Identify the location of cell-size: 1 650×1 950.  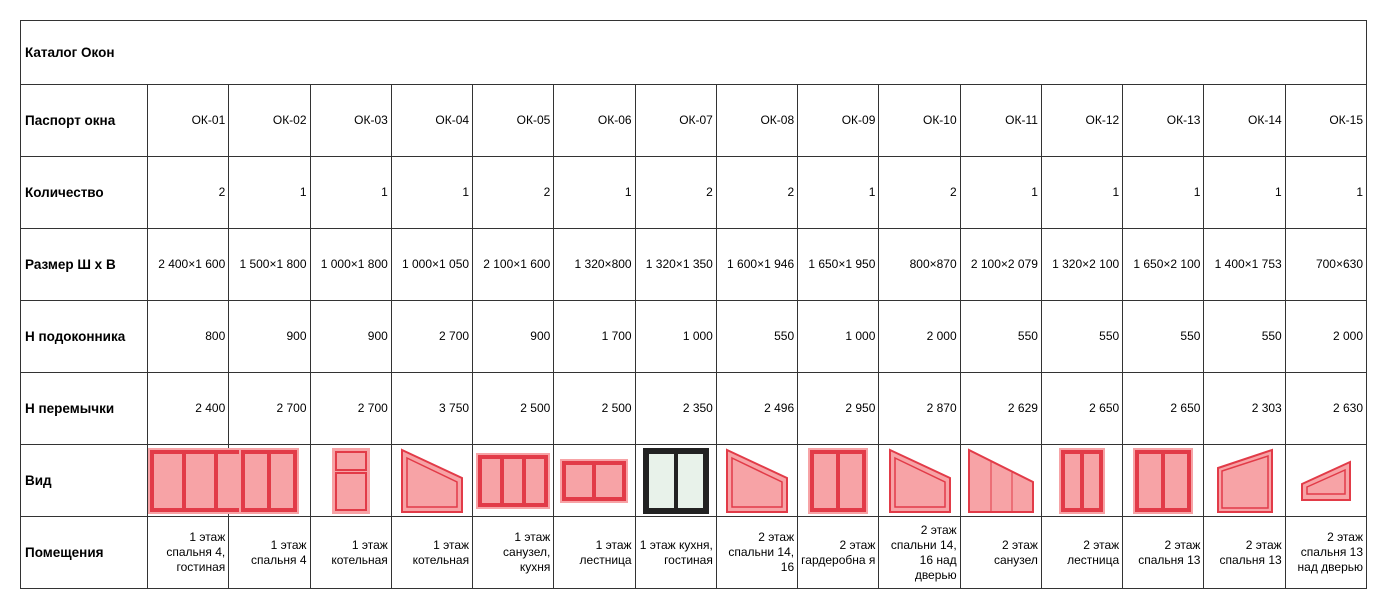
(838, 264).